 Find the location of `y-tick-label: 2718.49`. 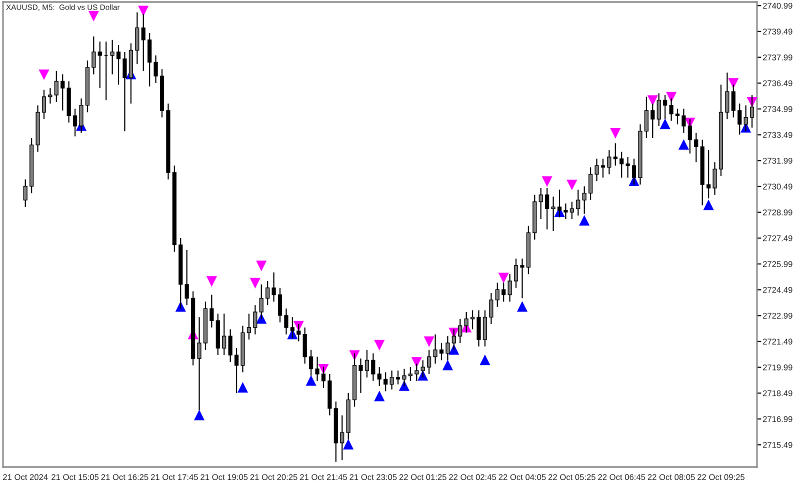

y-tick-label: 2718.49 is located at coordinates (777, 393).